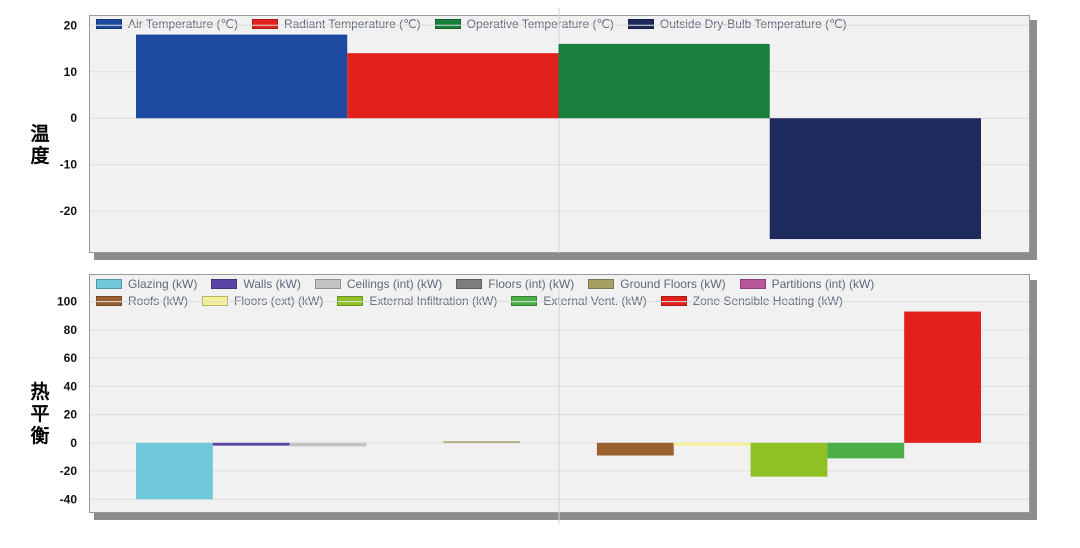 The height and width of the screenshot is (548, 1080). I want to click on legend-label: Ground Floors (kW), so click(673, 284).